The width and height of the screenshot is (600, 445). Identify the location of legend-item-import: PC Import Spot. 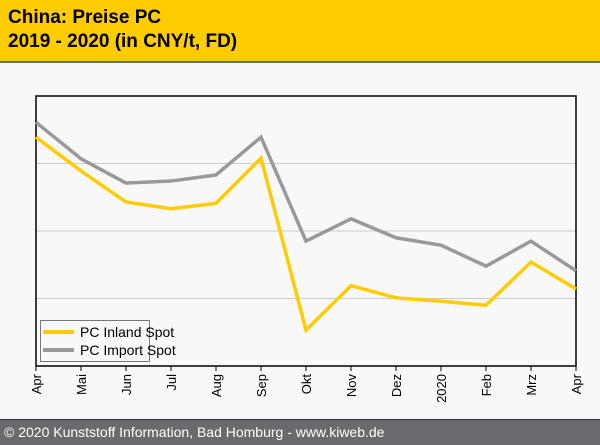
(109, 350).